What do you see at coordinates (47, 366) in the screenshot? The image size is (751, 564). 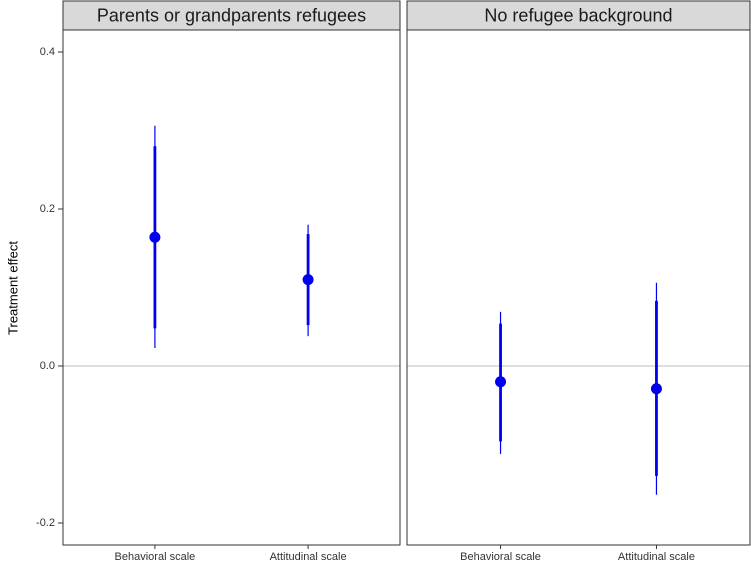 I see `y-tick-label: 0.0` at bounding box center [47, 366].